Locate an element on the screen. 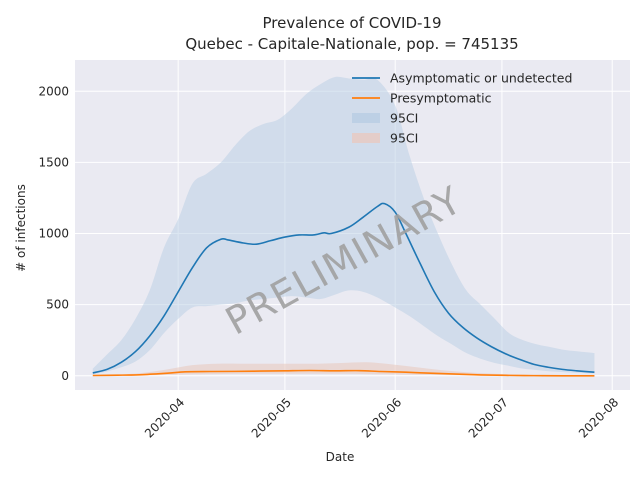 The image size is (640, 480). legend-label: Presymptomatic is located at coordinates (441, 98).